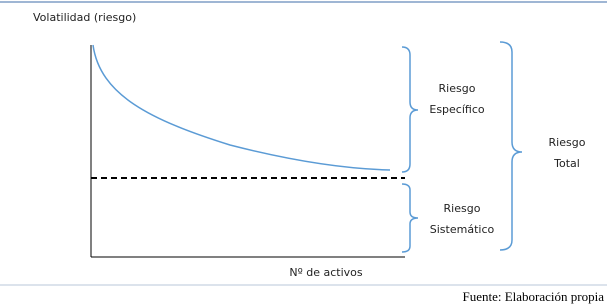  Describe the element at coordinates (457, 88) in the screenshot. I see `specific-label: Riesgo` at that location.